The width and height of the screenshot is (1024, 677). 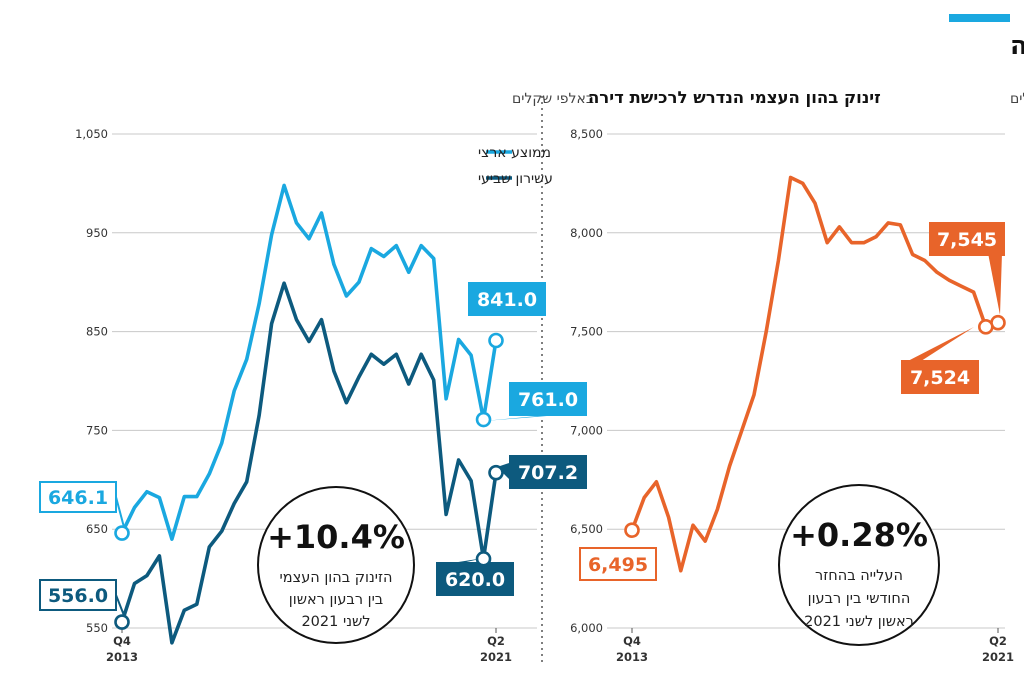 I want to click on callout-label: 6,495, so click(x=618, y=565).